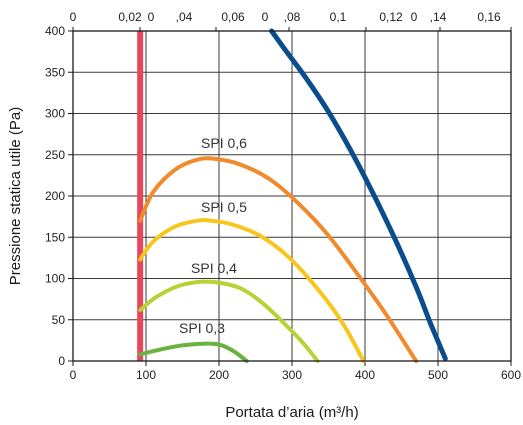  I want to click on y-tick-label: 400, so click(55, 31).